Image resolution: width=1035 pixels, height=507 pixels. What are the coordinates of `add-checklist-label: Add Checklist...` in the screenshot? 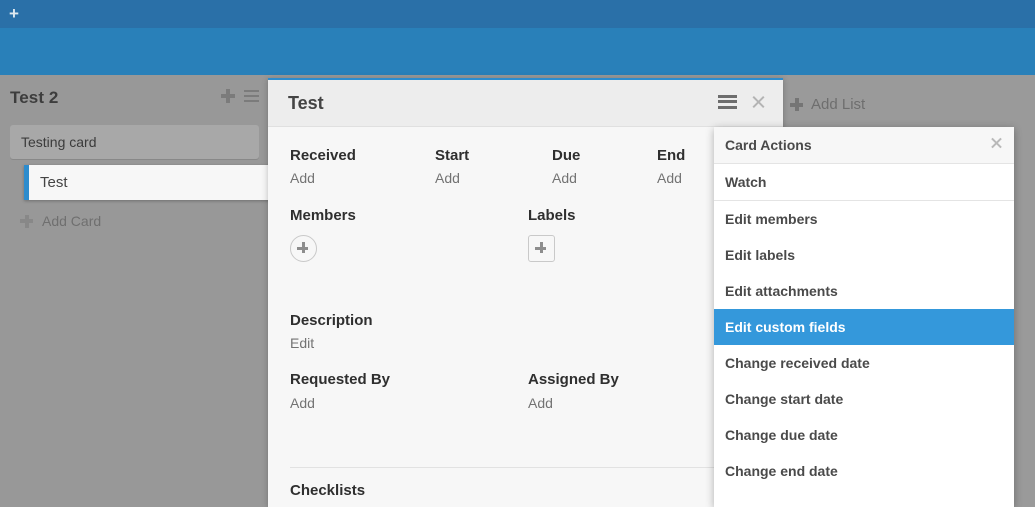 It's located at (355, 506).